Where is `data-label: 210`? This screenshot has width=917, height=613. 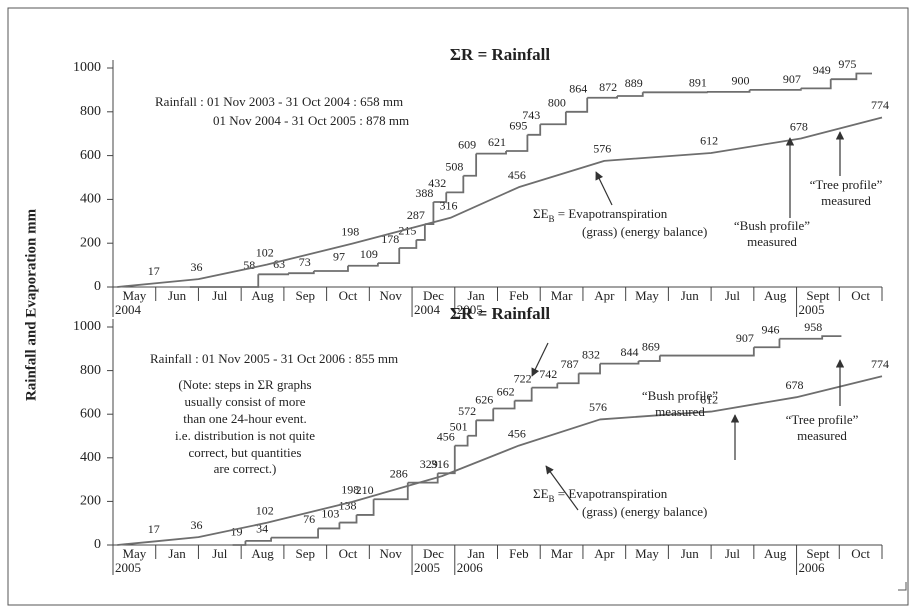
data-label: 210 is located at coordinates (365, 490).